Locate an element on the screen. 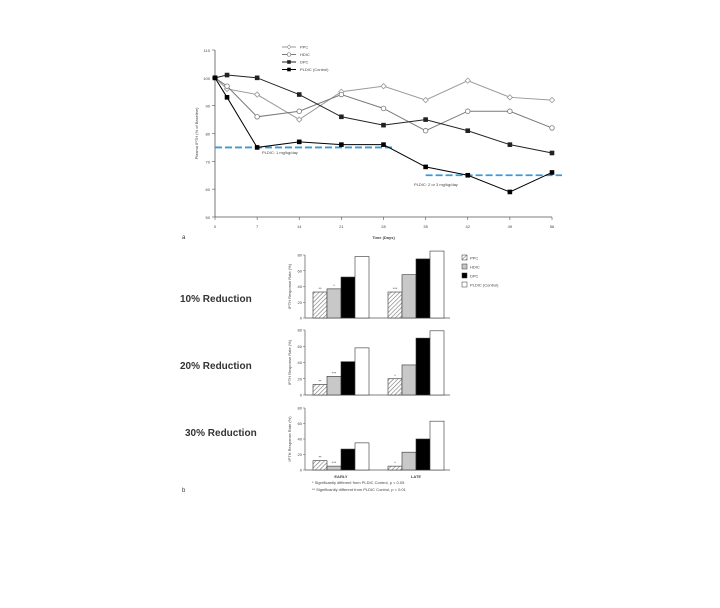 Image resolution: width=720 pixels, height=608 pixels. legend-label: PLDIC (Control) is located at coordinates (314, 69).